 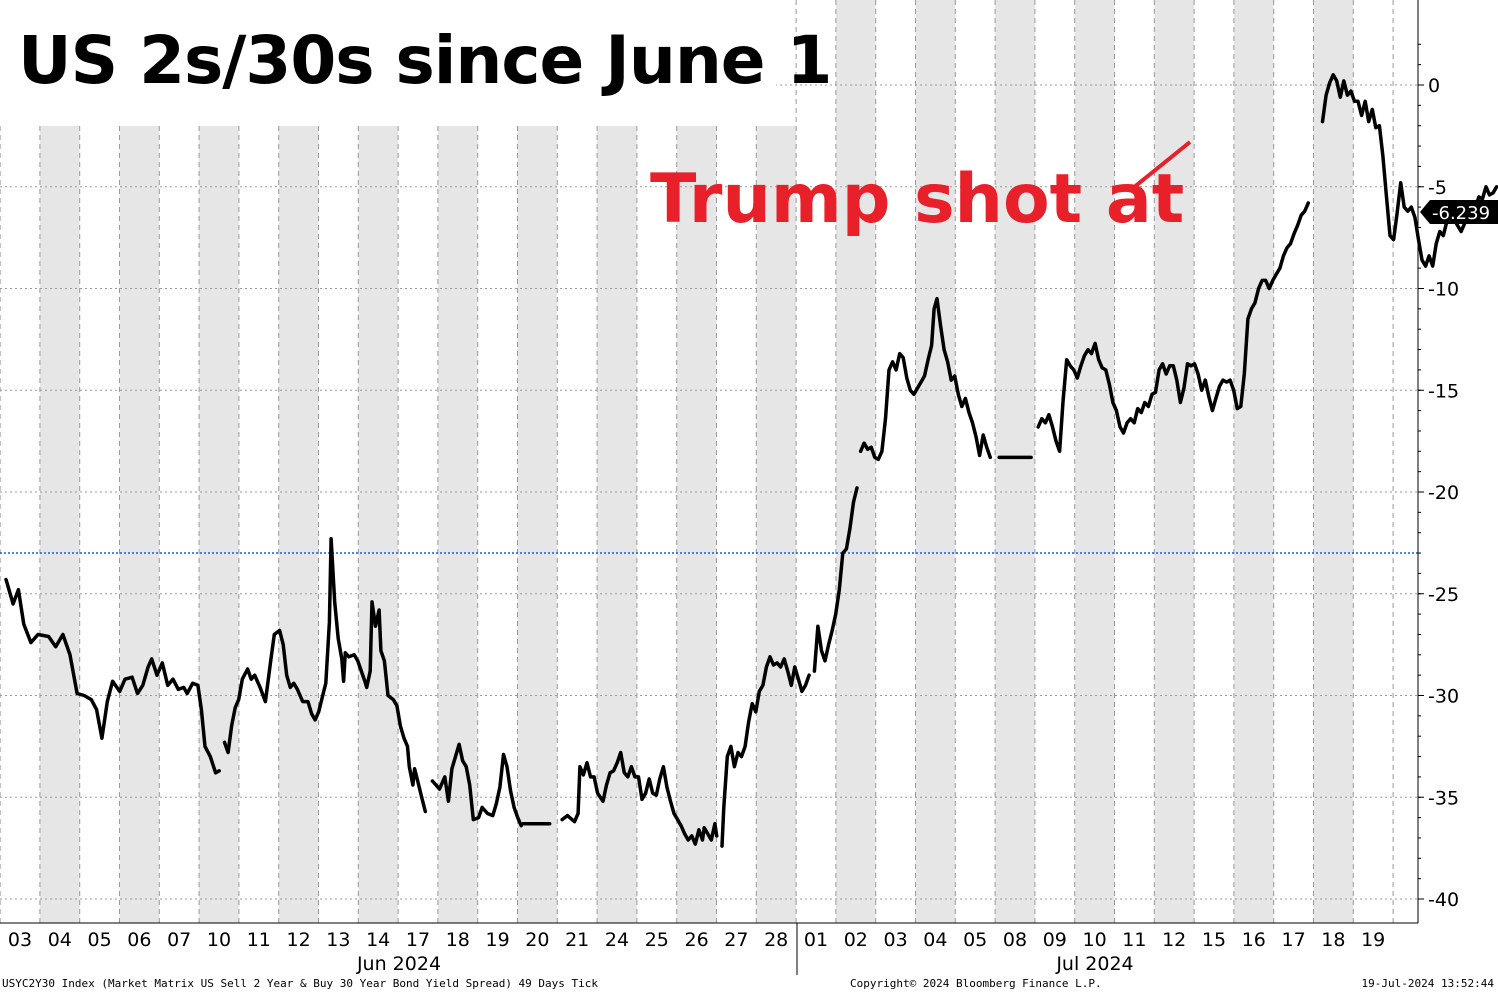 What do you see at coordinates (1443, 595) in the screenshot?
I see `y-tick-label: -25` at bounding box center [1443, 595].